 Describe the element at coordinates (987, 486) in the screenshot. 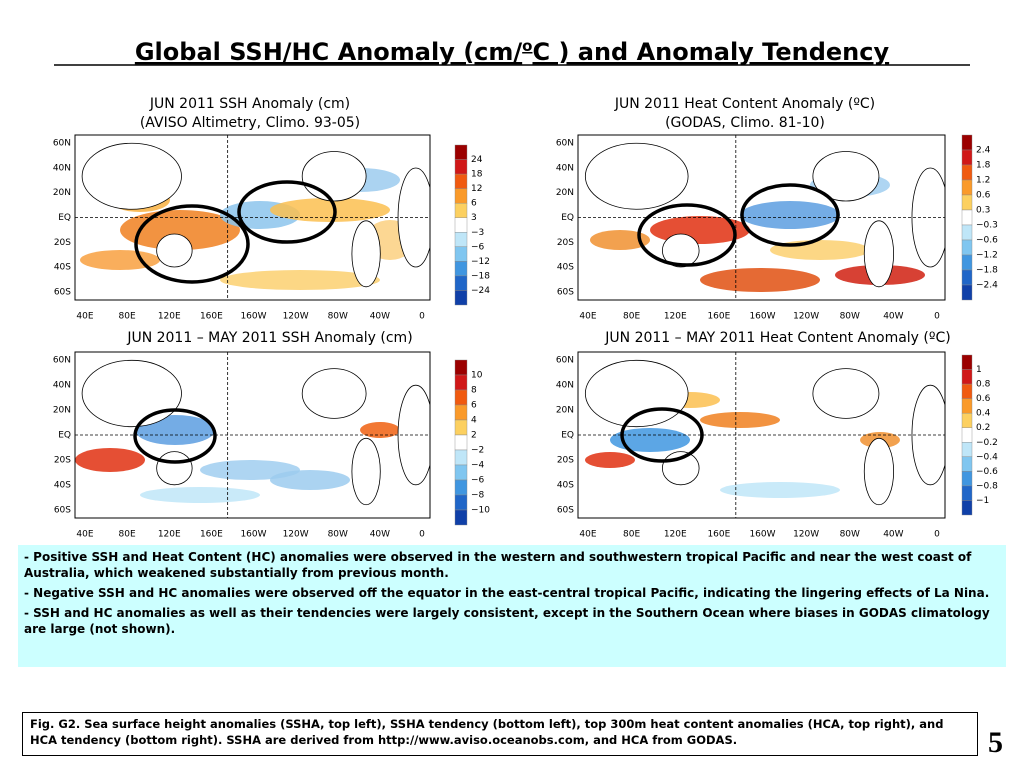

I see `colorbar-label: −0.8` at that location.